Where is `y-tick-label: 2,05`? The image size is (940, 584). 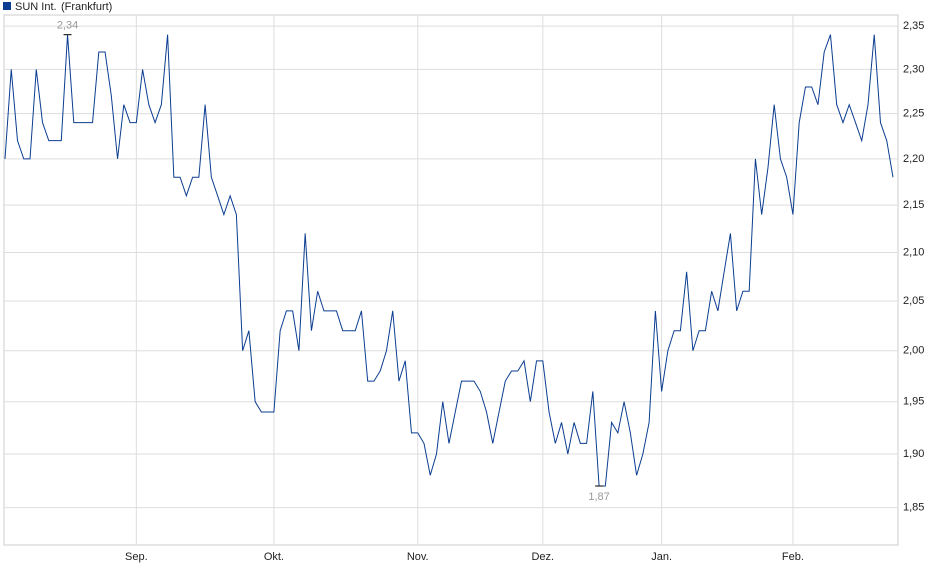 y-tick-label: 2,05 is located at coordinates (913, 301).